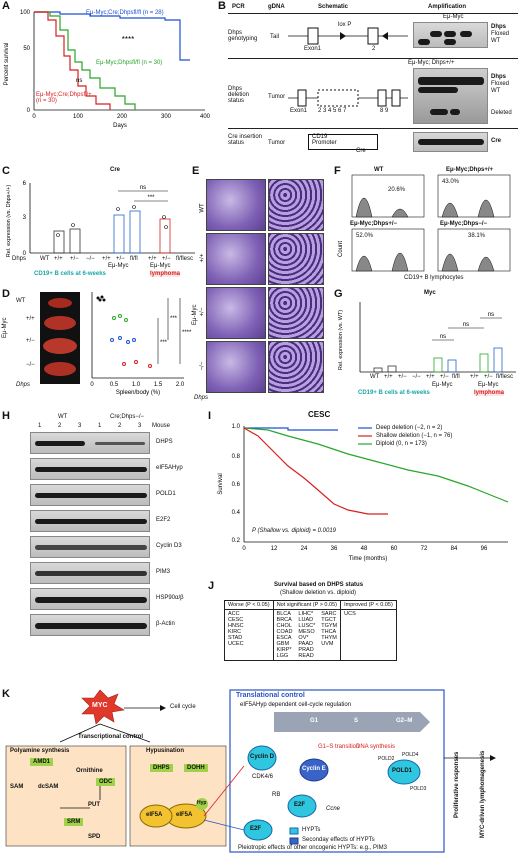 This screenshot has width=520, height=855. What do you see at coordinates (442, 385) in the screenshot?
I see `g-group-0: Eμ-Myc` at bounding box center [442, 385].